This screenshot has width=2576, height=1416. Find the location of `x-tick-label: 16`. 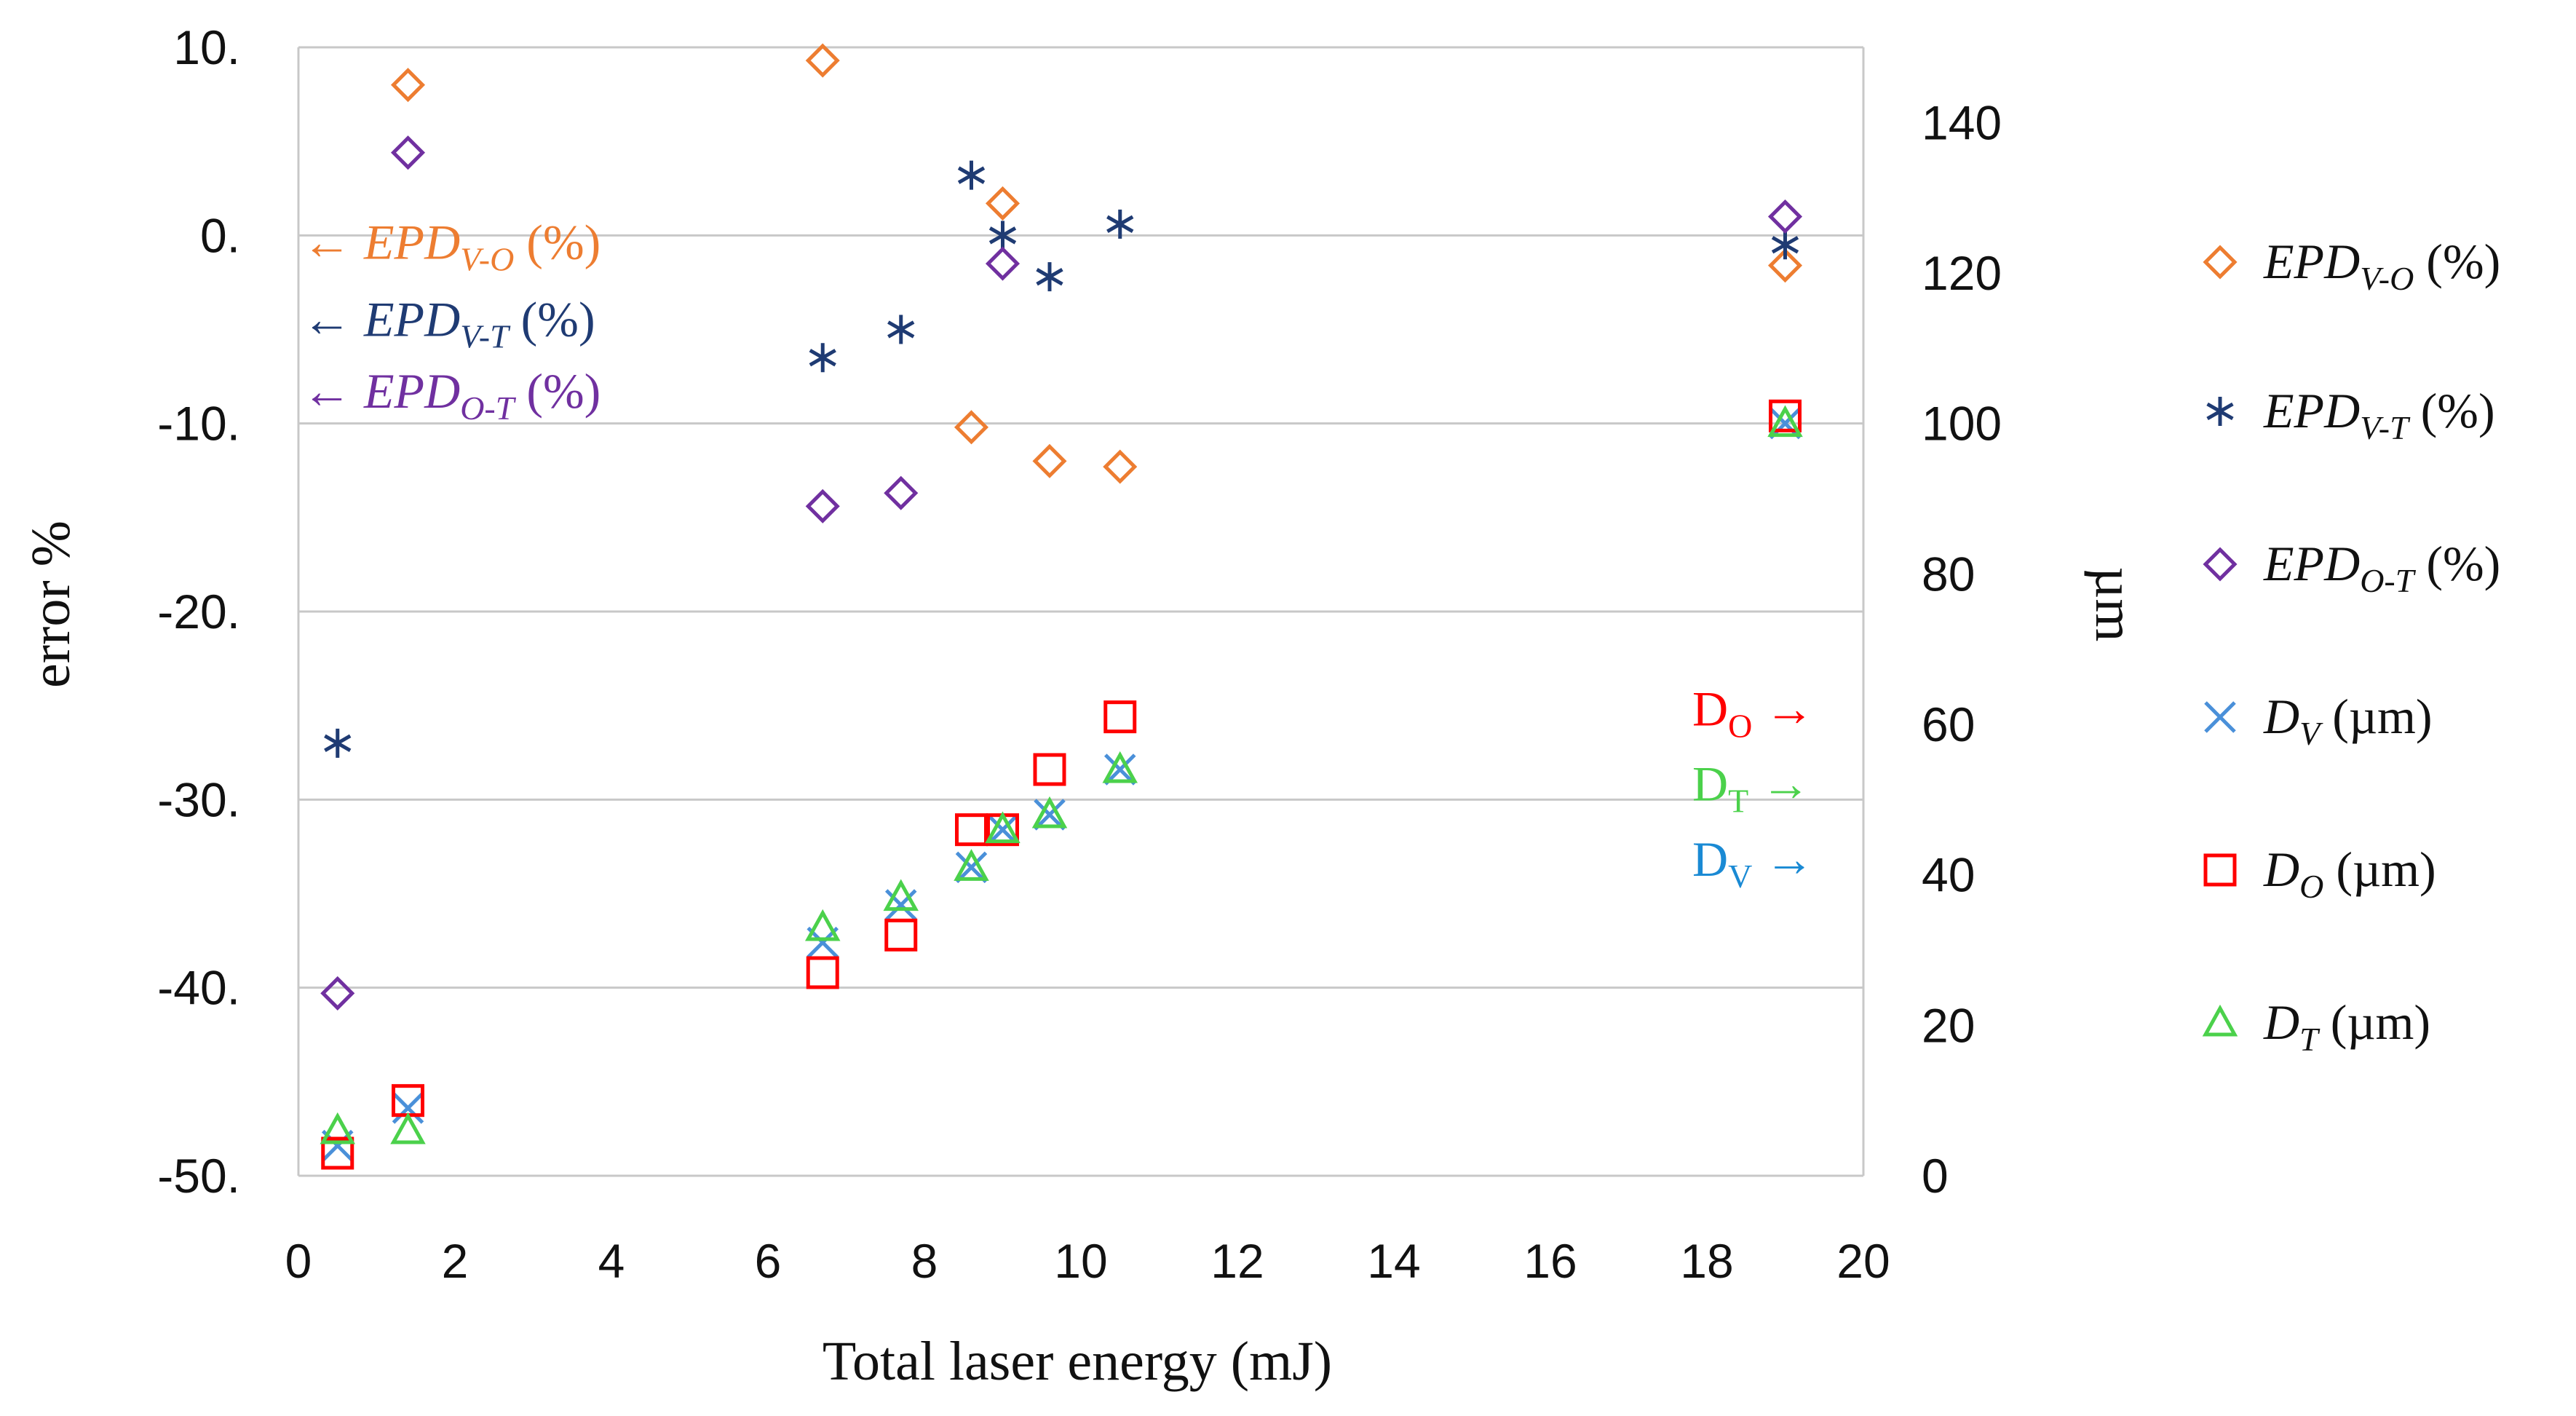

x-tick-label: 16 is located at coordinates (1550, 1261).